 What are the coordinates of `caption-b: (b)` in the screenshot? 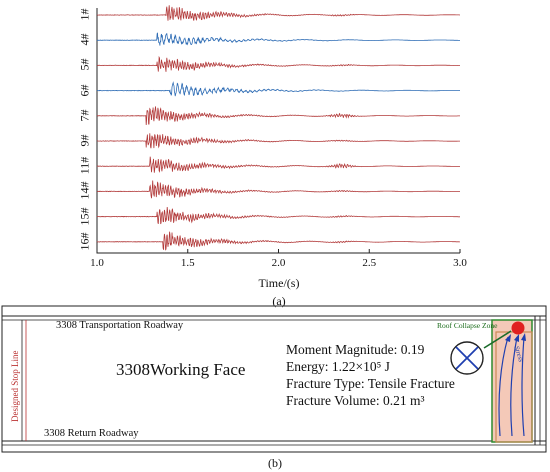 It's located at (275, 463).